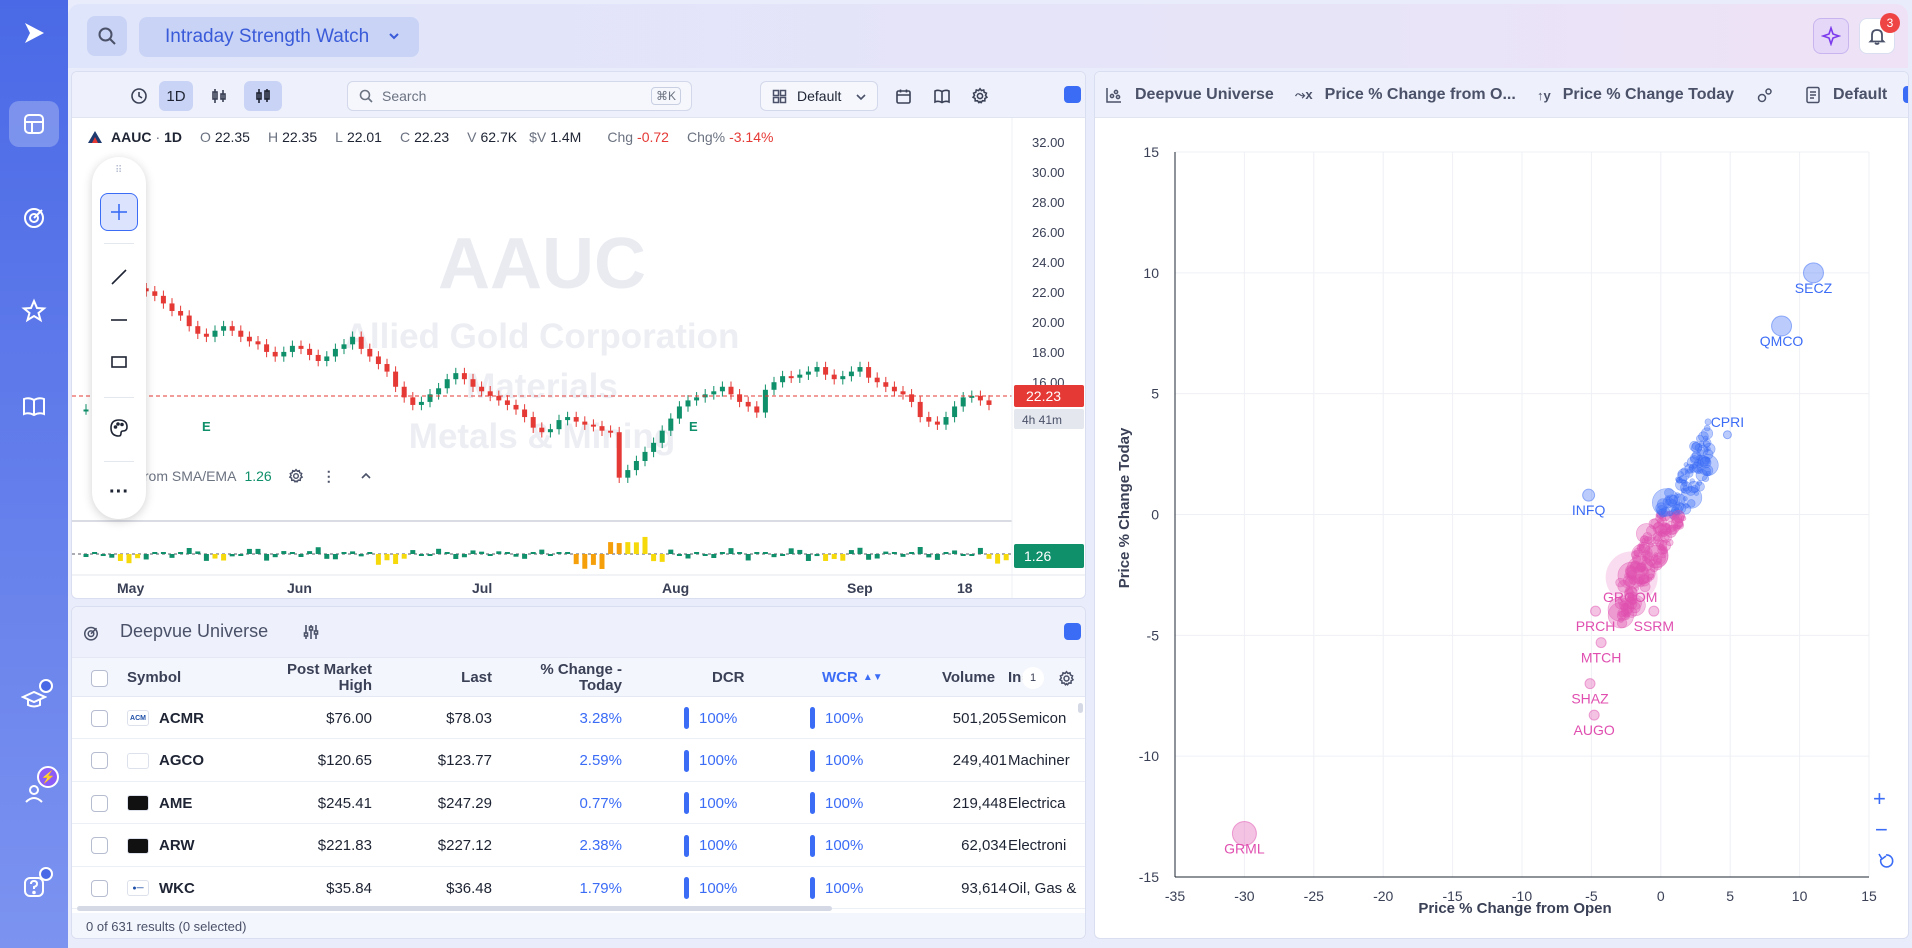 The image size is (1912, 948). What do you see at coordinates (819, 96) in the screenshot?
I see `layout-selector: Default` at bounding box center [819, 96].